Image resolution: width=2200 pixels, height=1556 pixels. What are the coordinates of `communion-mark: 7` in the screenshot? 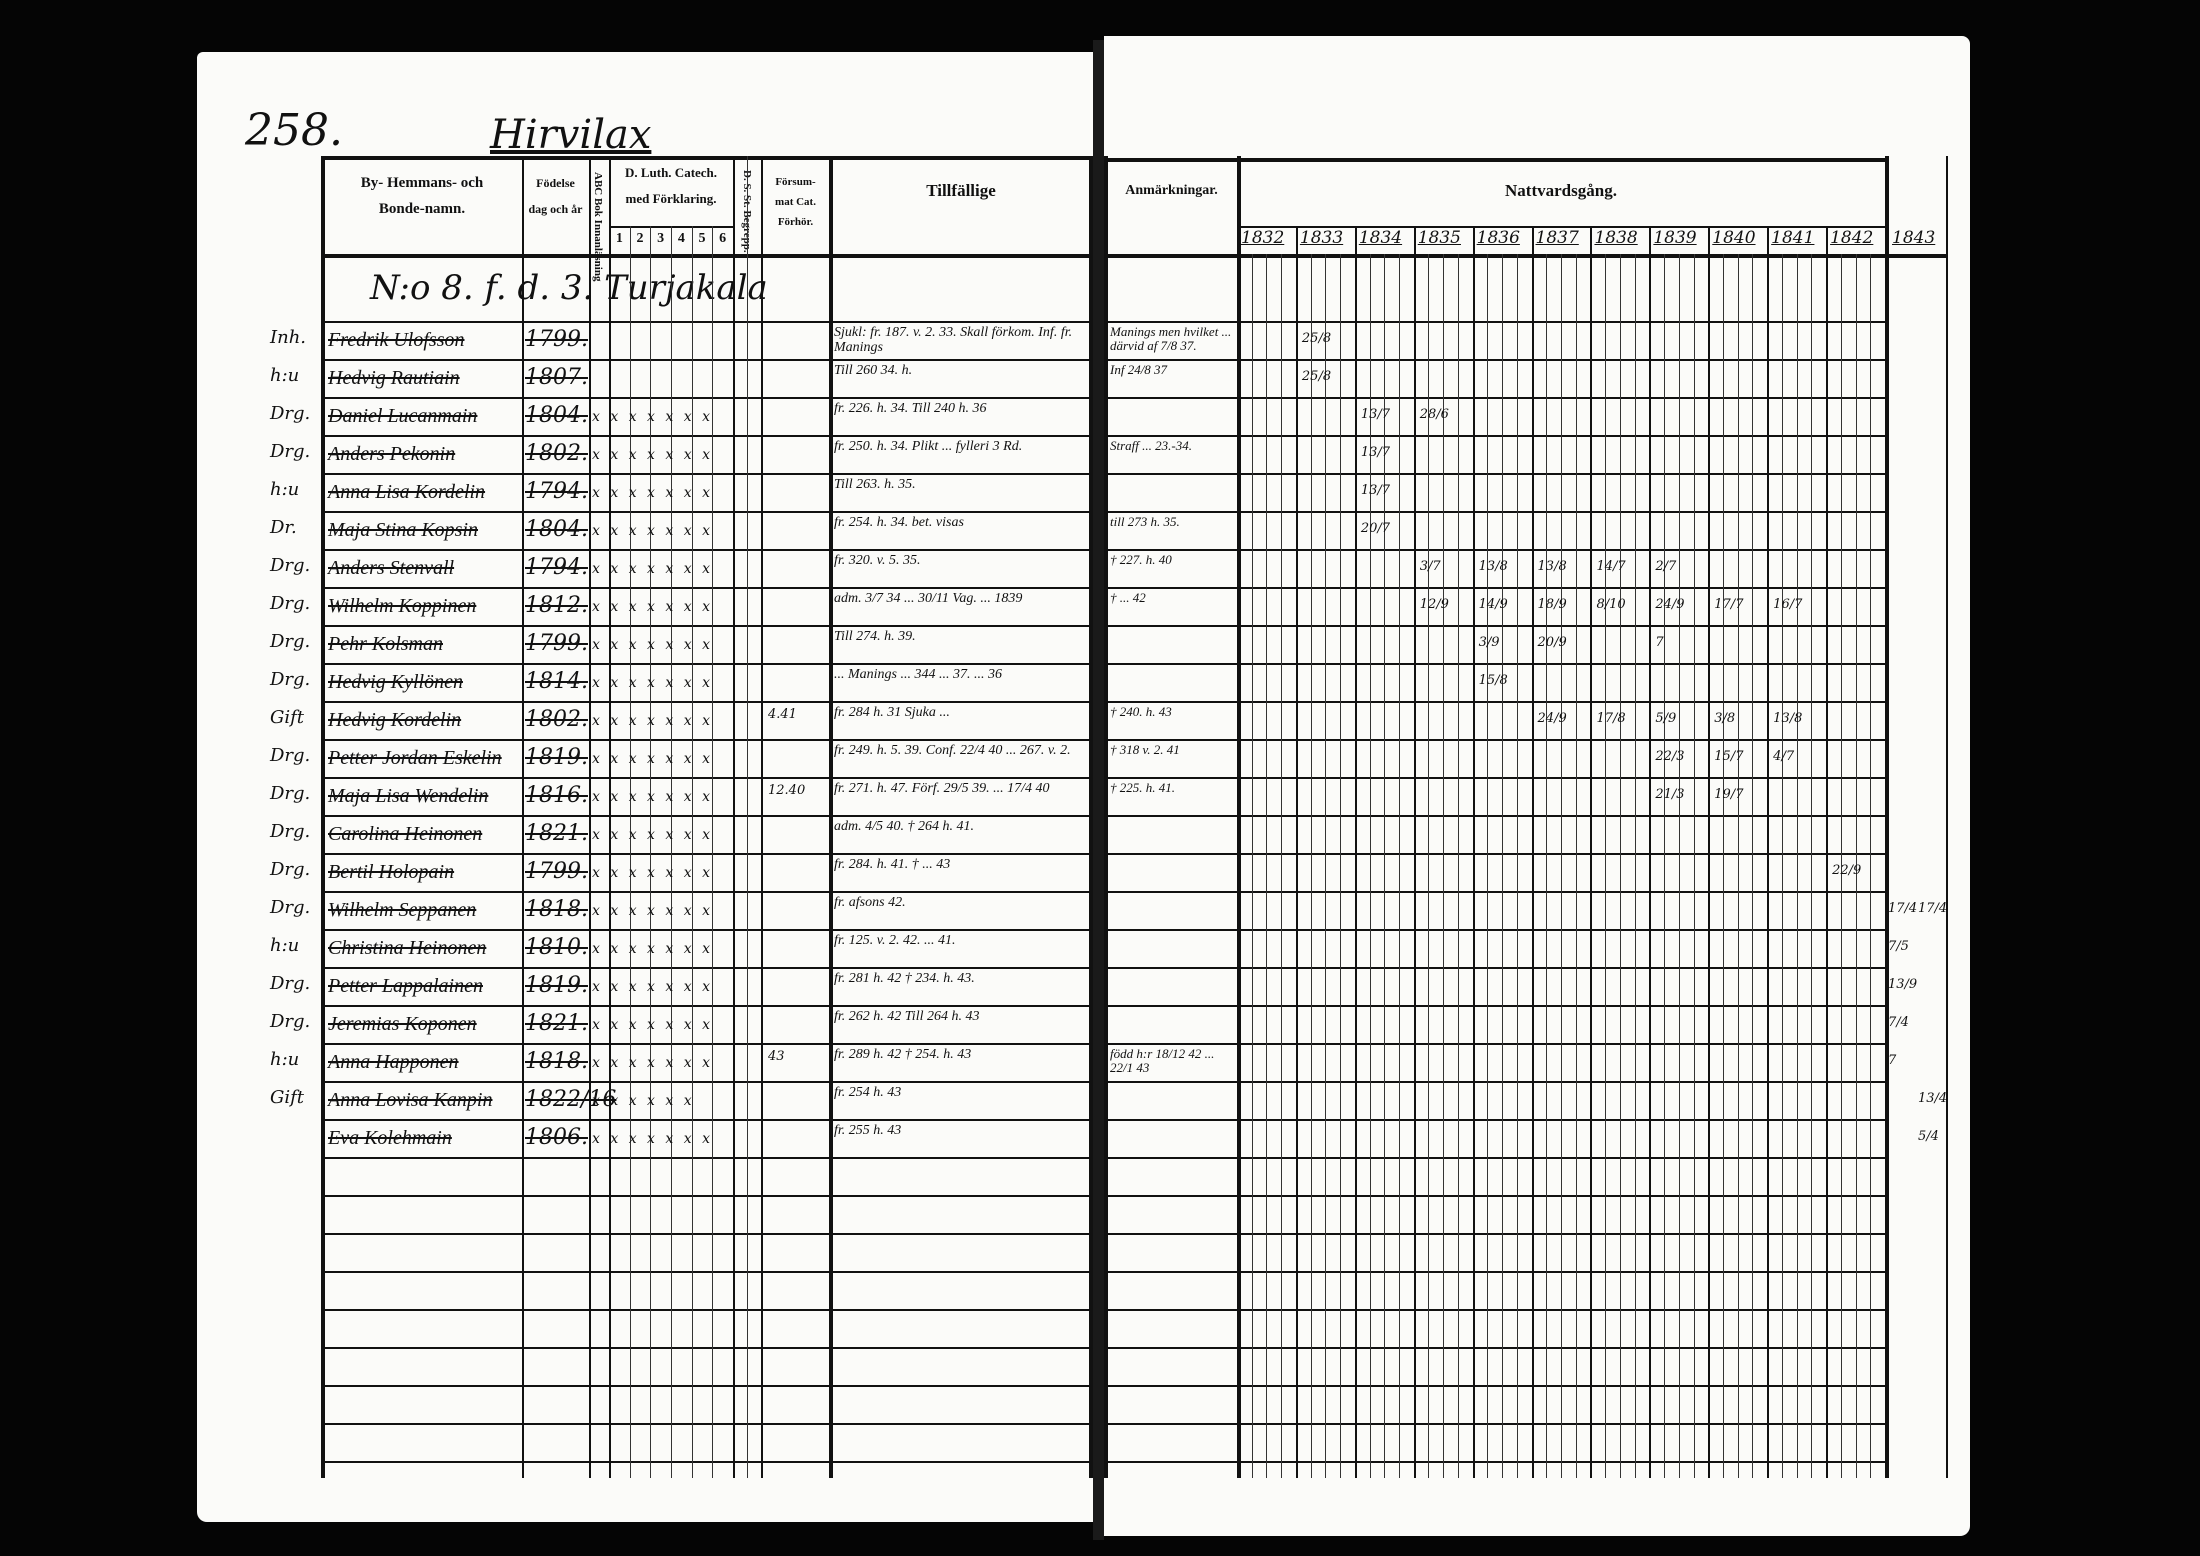 It's located at (1659, 642).